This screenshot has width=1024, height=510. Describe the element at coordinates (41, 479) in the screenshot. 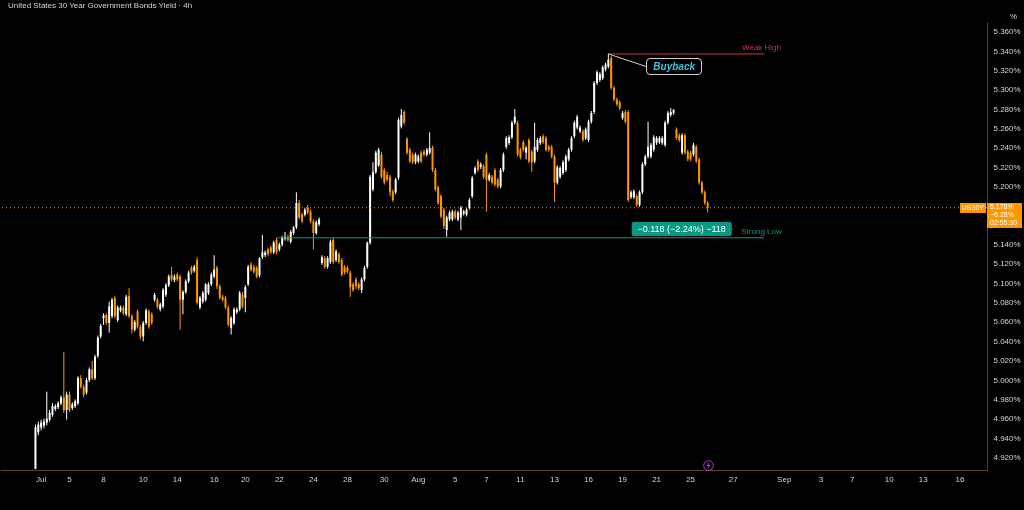

I see `x-tick-label: Jul` at that location.